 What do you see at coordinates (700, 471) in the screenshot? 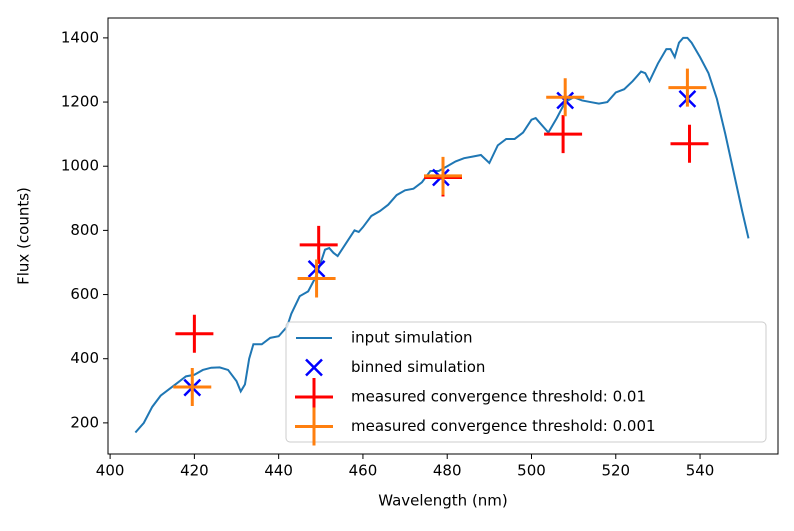
I see `x-tick-label: 540` at bounding box center [700, 471].